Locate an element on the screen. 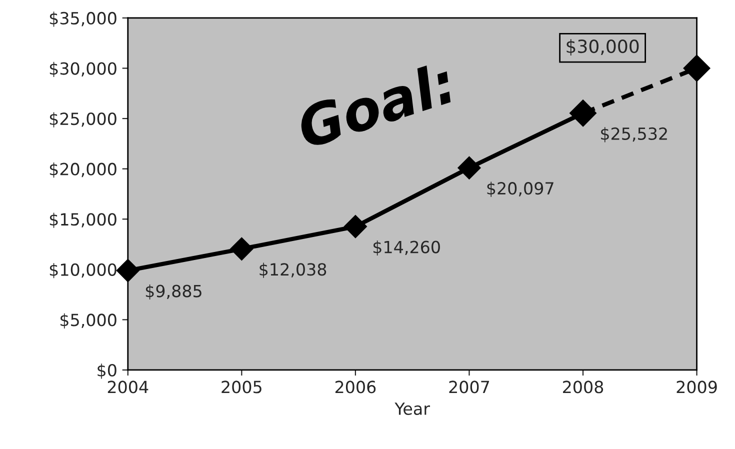 Image resolution: width=735 pixels, height=449 pixels. data-label: $12,038 is located at coordinates (293, 270).